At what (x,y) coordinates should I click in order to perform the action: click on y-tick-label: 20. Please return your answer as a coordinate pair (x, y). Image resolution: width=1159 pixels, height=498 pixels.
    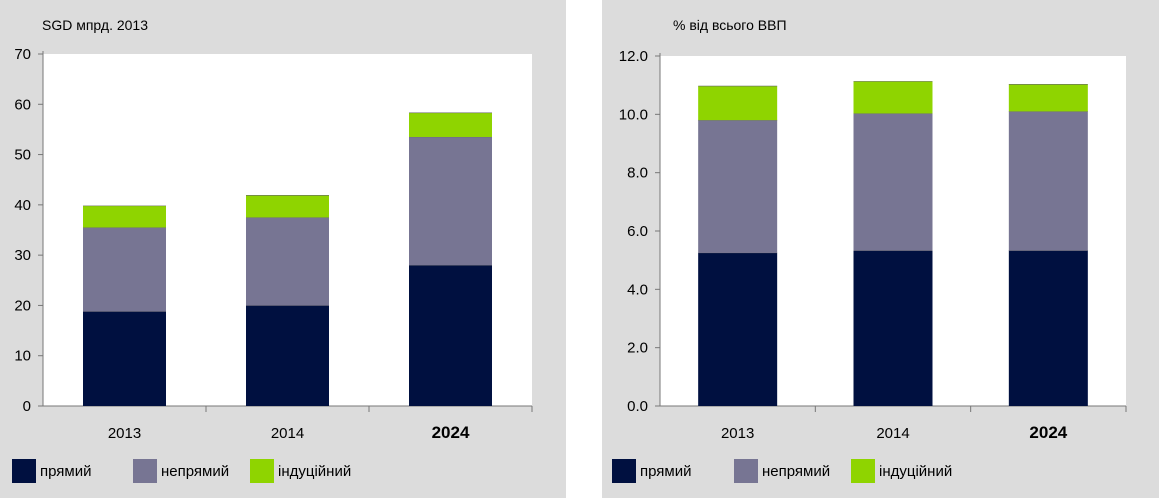
    Looking at the image, I should click on (22, 305).